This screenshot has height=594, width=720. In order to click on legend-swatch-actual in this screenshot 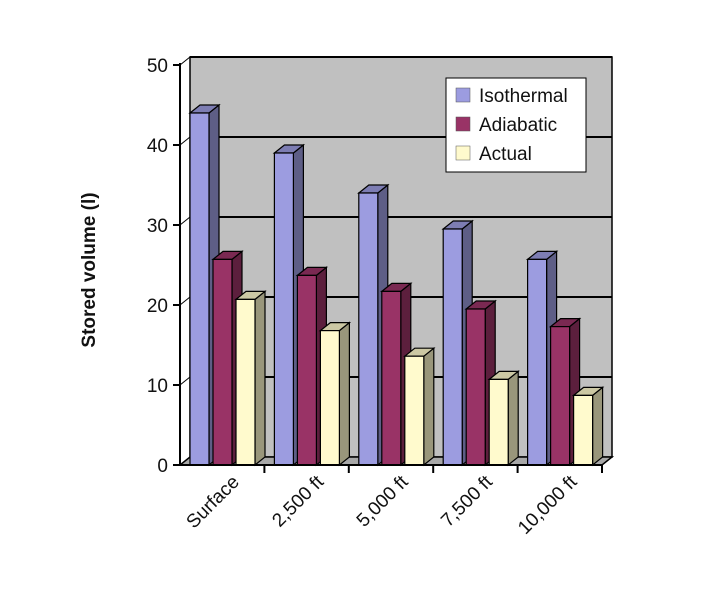, I will do `click(463, 153)`.